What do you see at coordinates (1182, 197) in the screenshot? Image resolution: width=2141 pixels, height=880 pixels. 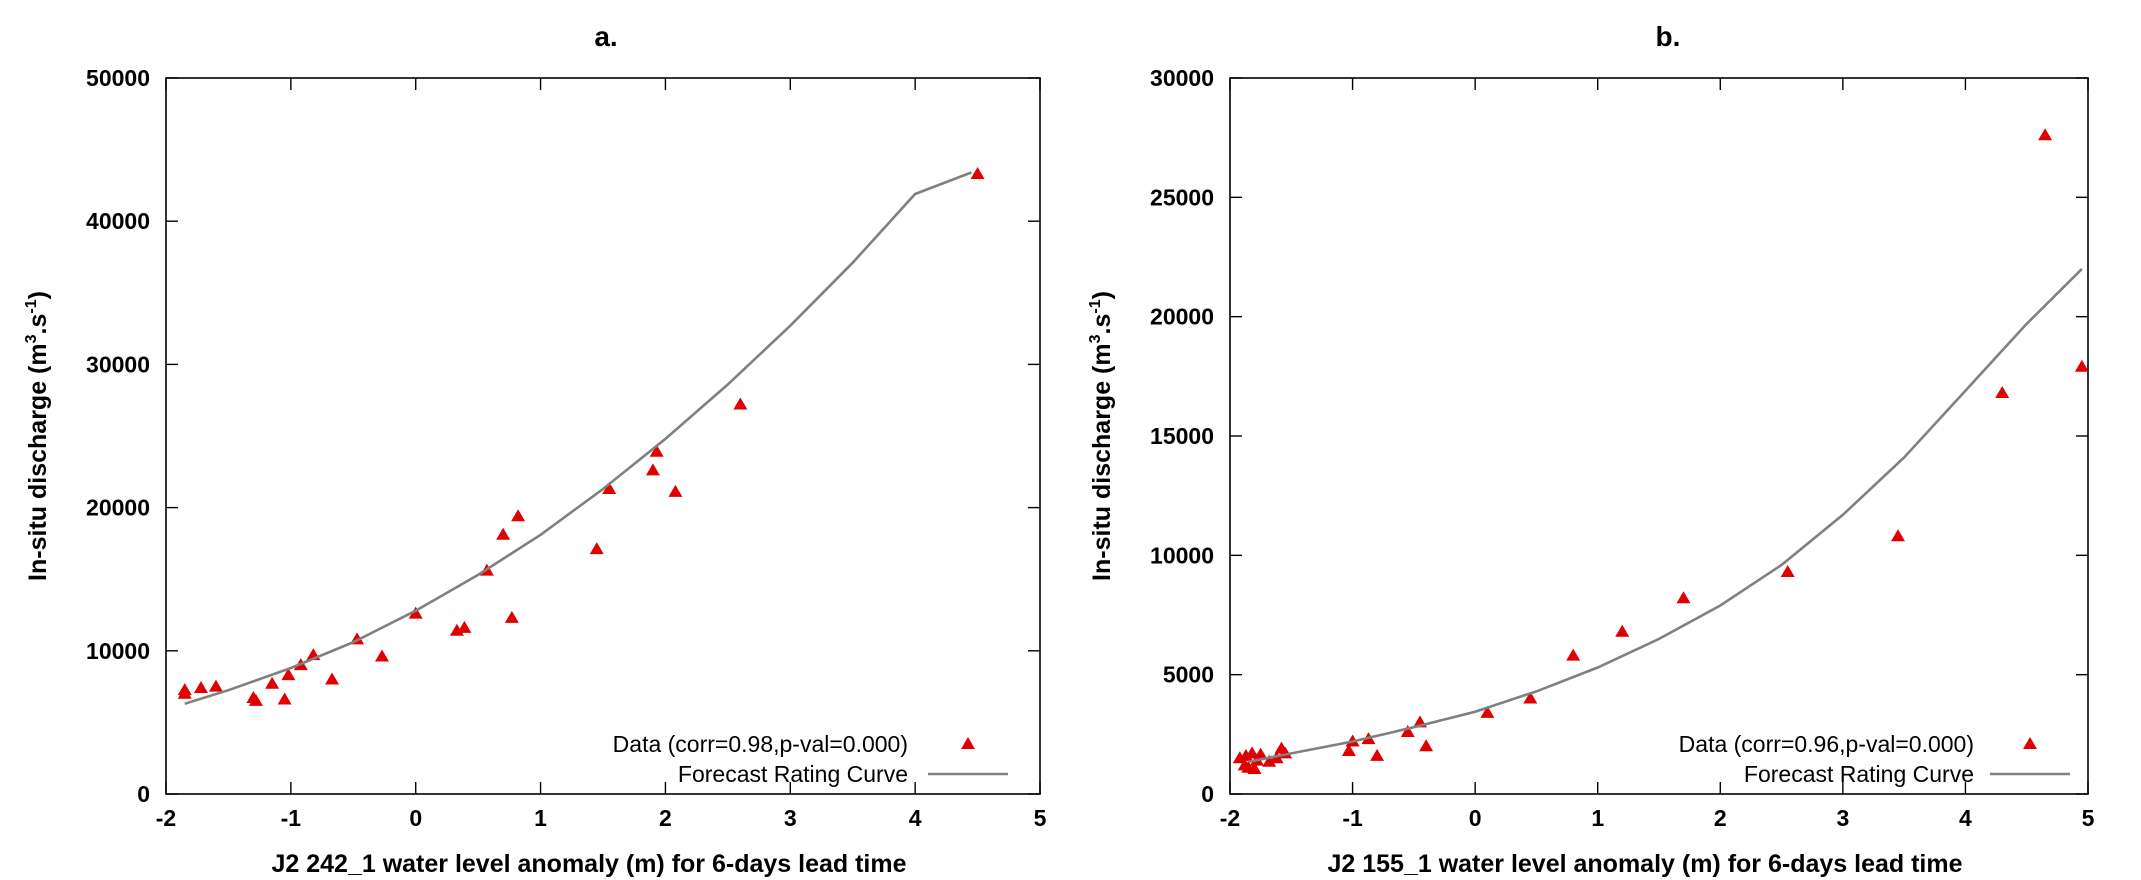 I see `y-tick-label: 25000` at bounding box center [1182, 197].